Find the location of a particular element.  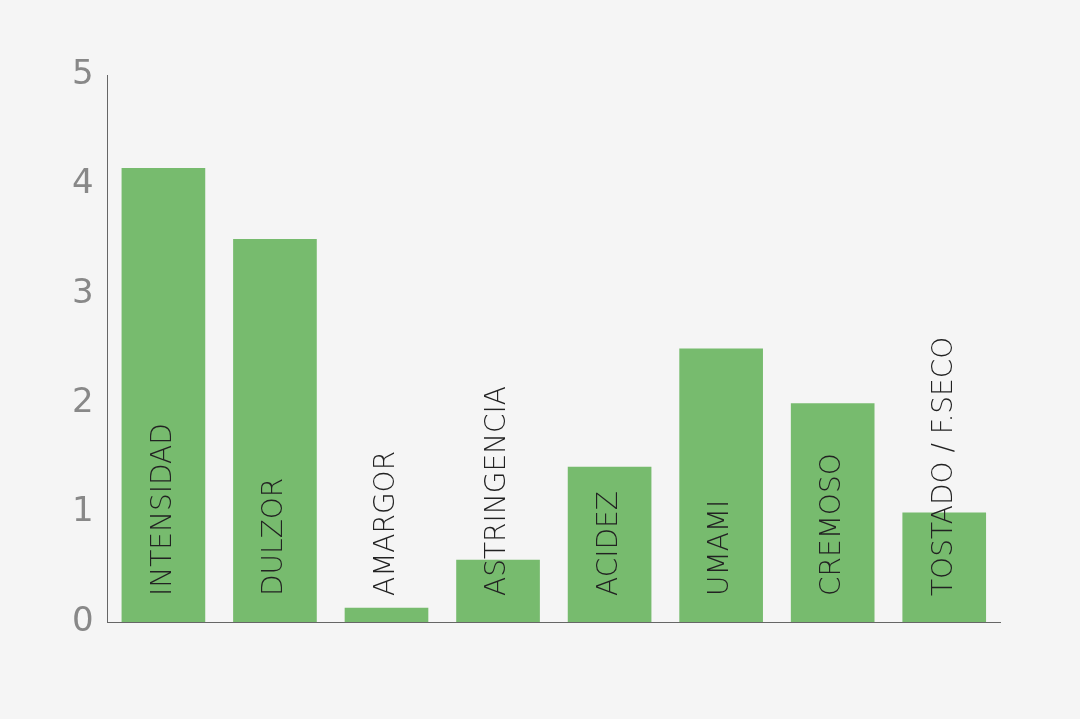

x-tick-label: ASTRINGENCIA is located at coordinates (496, 491).